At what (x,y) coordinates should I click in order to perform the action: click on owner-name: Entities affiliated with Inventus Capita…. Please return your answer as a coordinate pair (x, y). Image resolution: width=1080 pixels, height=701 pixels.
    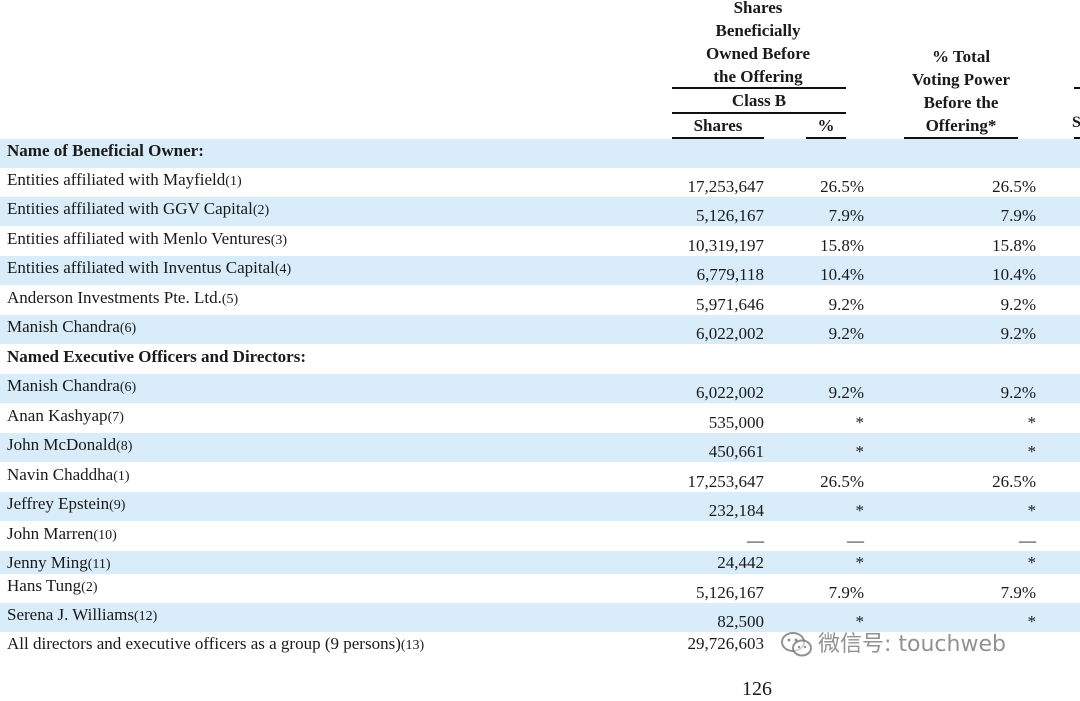
    Looking at the image, I should click on (149, 267).